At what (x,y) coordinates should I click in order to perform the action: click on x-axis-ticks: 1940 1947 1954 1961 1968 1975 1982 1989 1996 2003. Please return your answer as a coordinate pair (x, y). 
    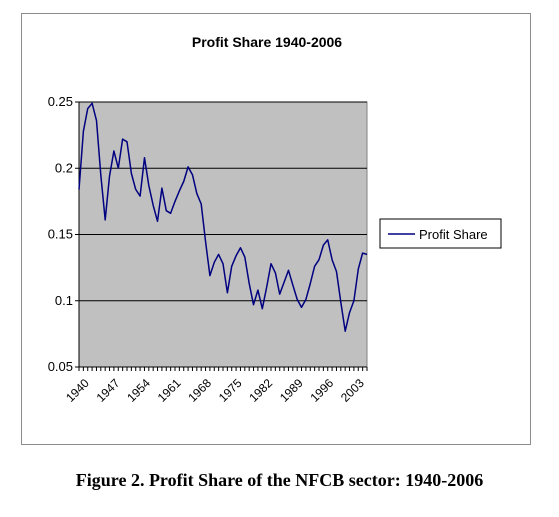
    Looking at the image, I should click on (215, 385).